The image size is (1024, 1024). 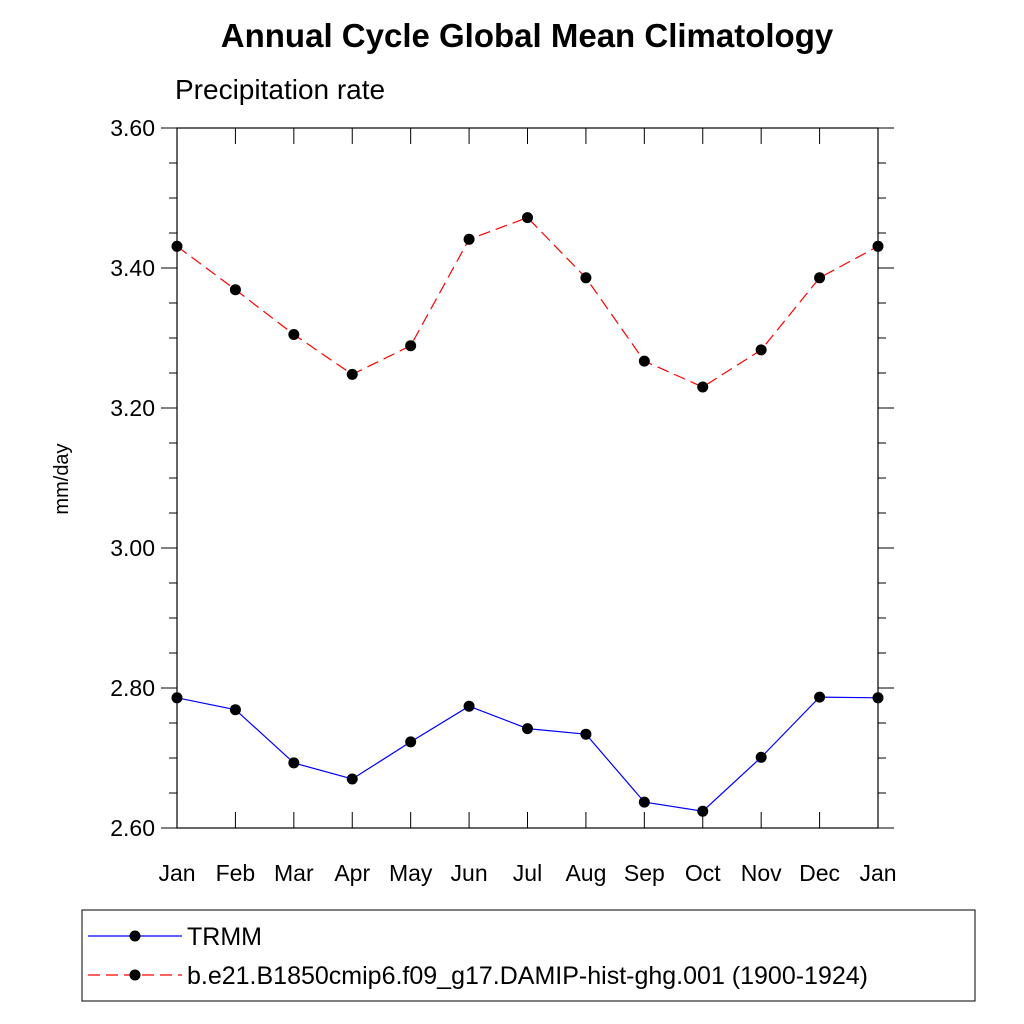 I want to click on y-tick-label: 3.40, so click(x=132, y=268).